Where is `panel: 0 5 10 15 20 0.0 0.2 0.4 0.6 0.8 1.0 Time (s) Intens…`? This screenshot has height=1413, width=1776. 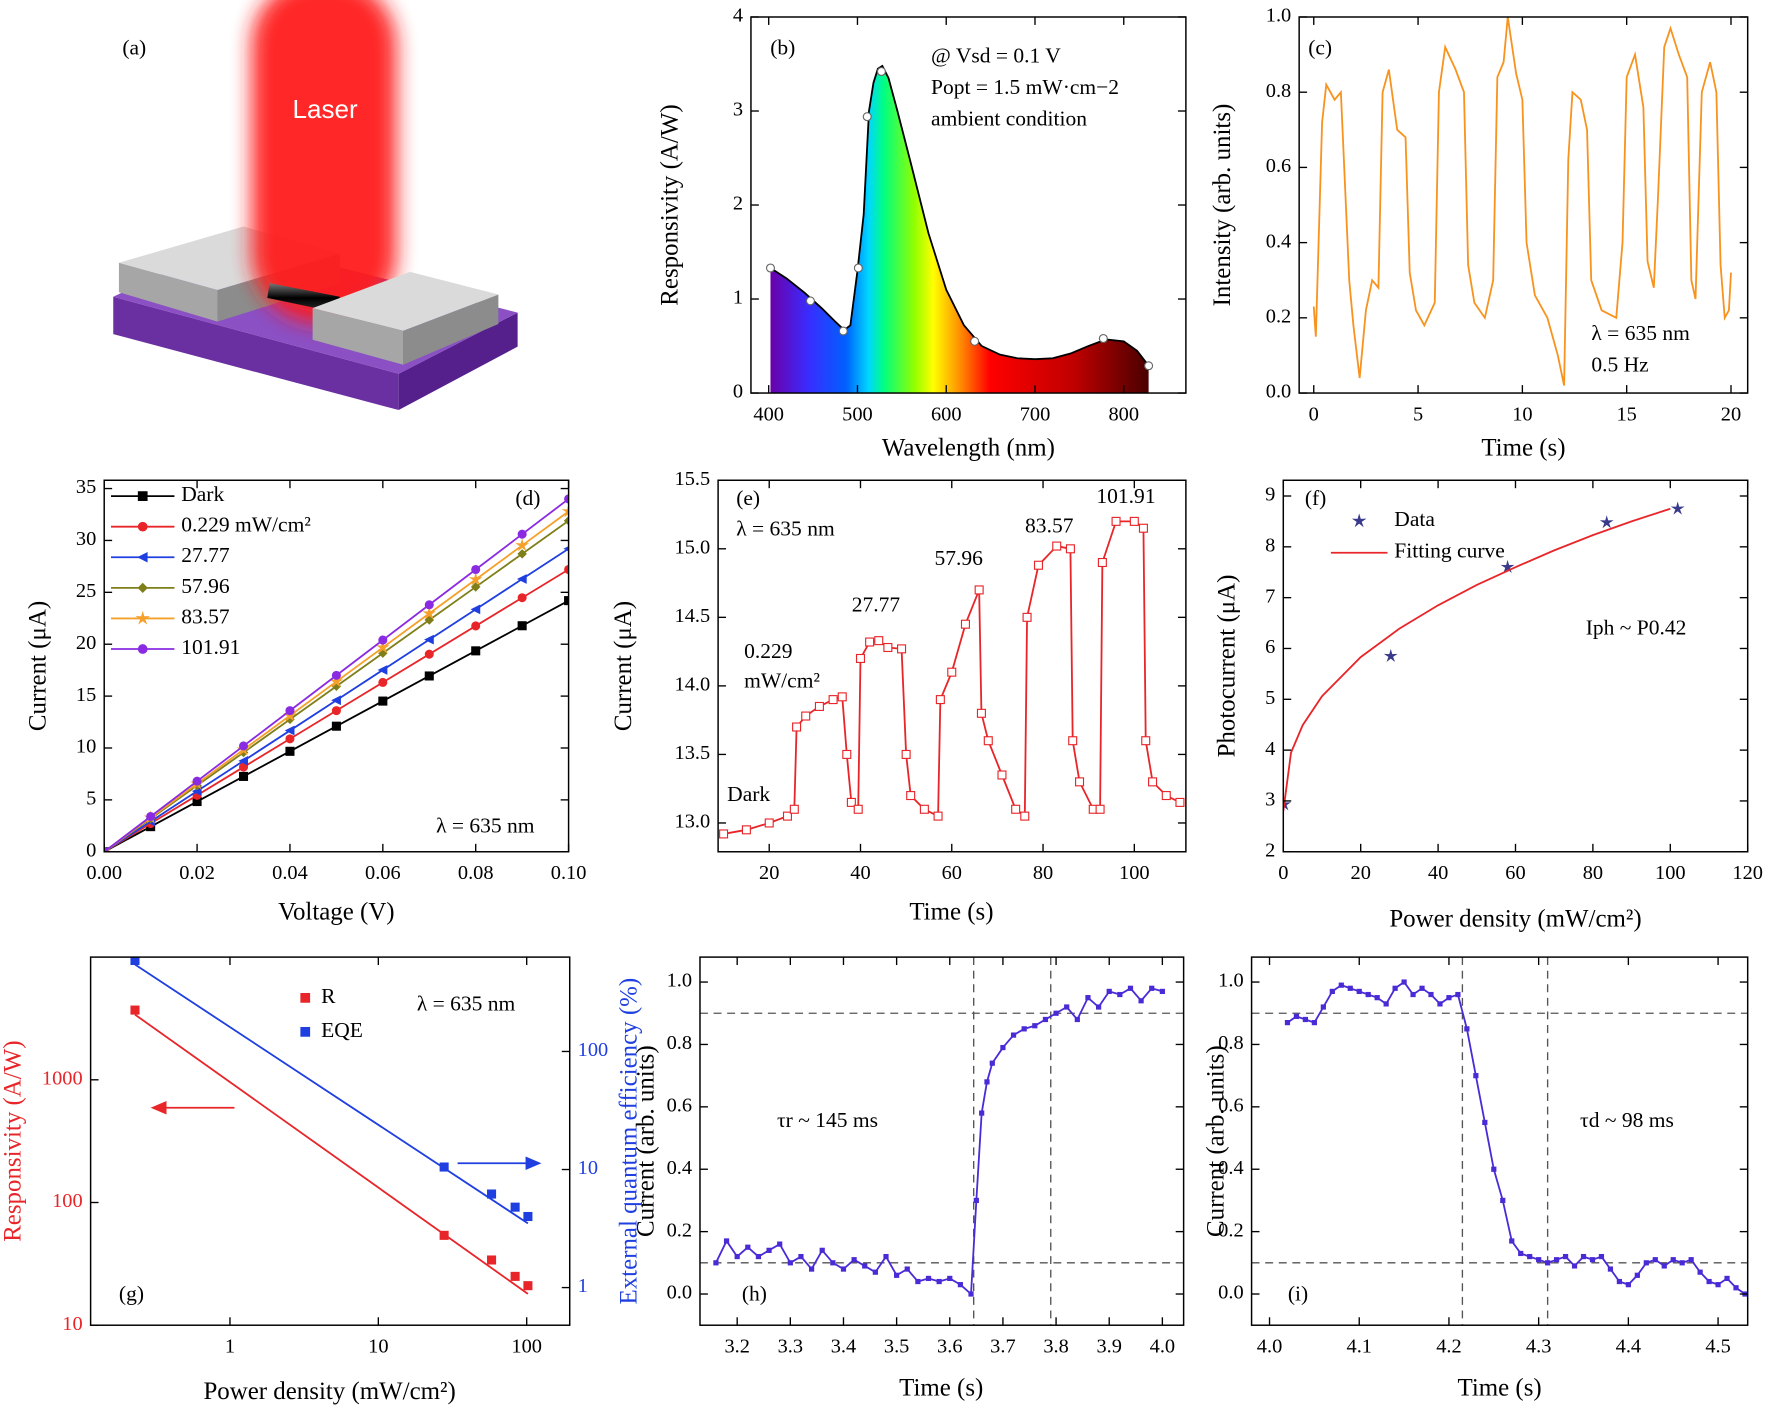
panel: 0 5 10 15 20 0.0 0.2 0.4 0.6 0.8 1.0 Time (s) Intens… is located at coordinates (1479, 233).